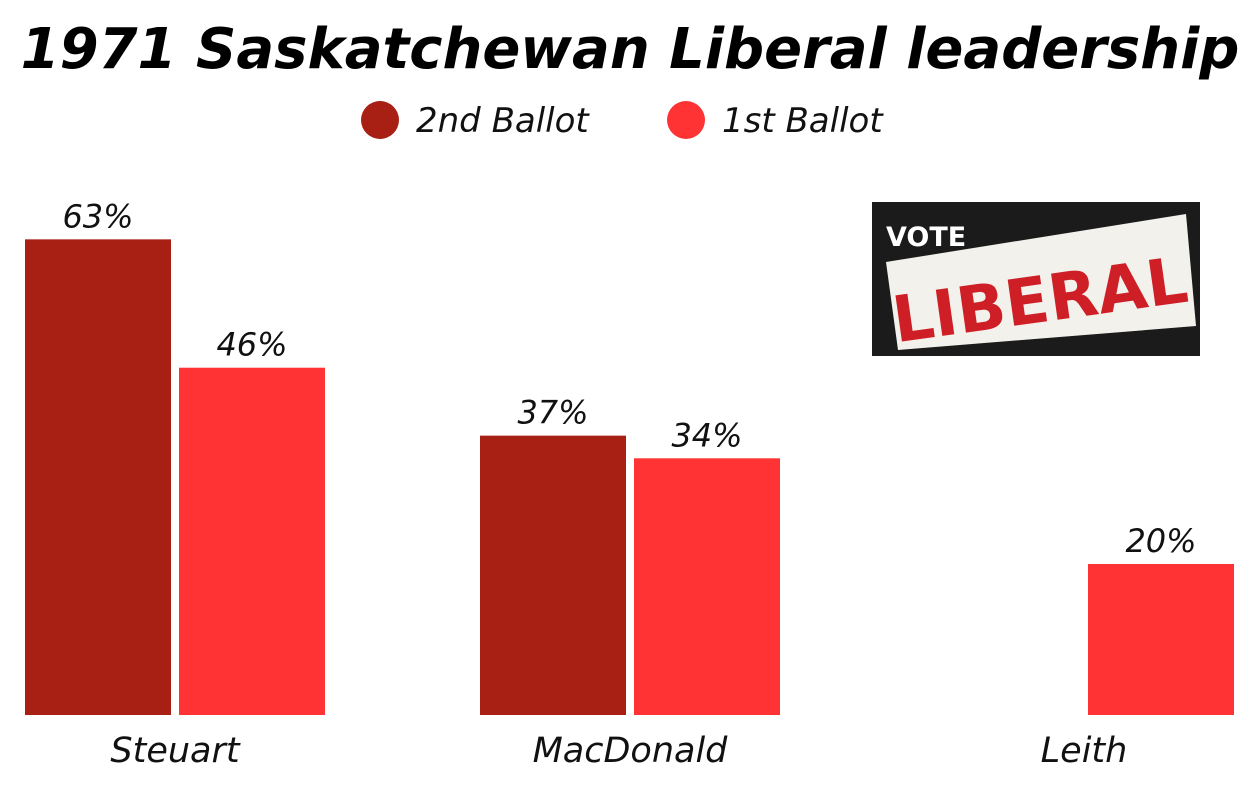 The width and height of the screenshot is (1260, 800). I want to click on vote-liberal-poster: VOTE LIBERAL, so click(1036, 280).